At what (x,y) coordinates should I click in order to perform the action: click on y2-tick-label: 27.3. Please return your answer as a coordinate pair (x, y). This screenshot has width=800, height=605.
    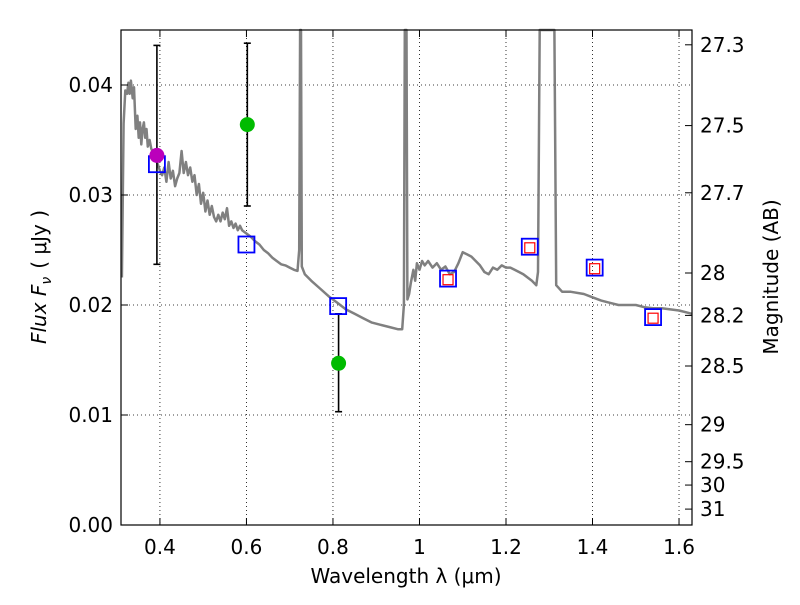
    Looking at the image, I should click on (722, 45).